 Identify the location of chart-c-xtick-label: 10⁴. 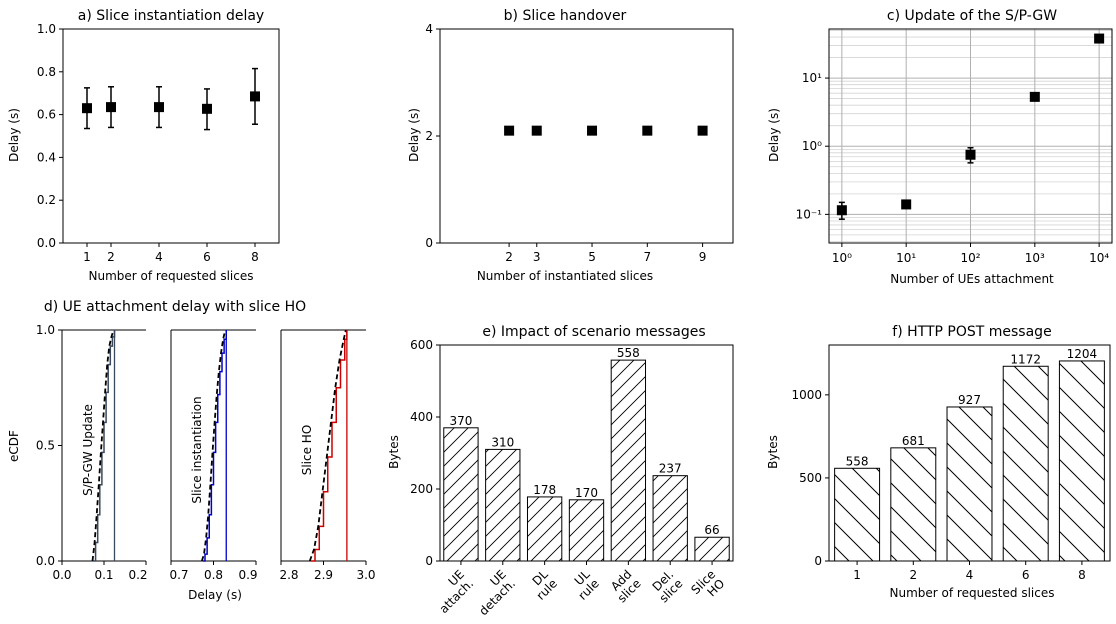
(1099, 258).